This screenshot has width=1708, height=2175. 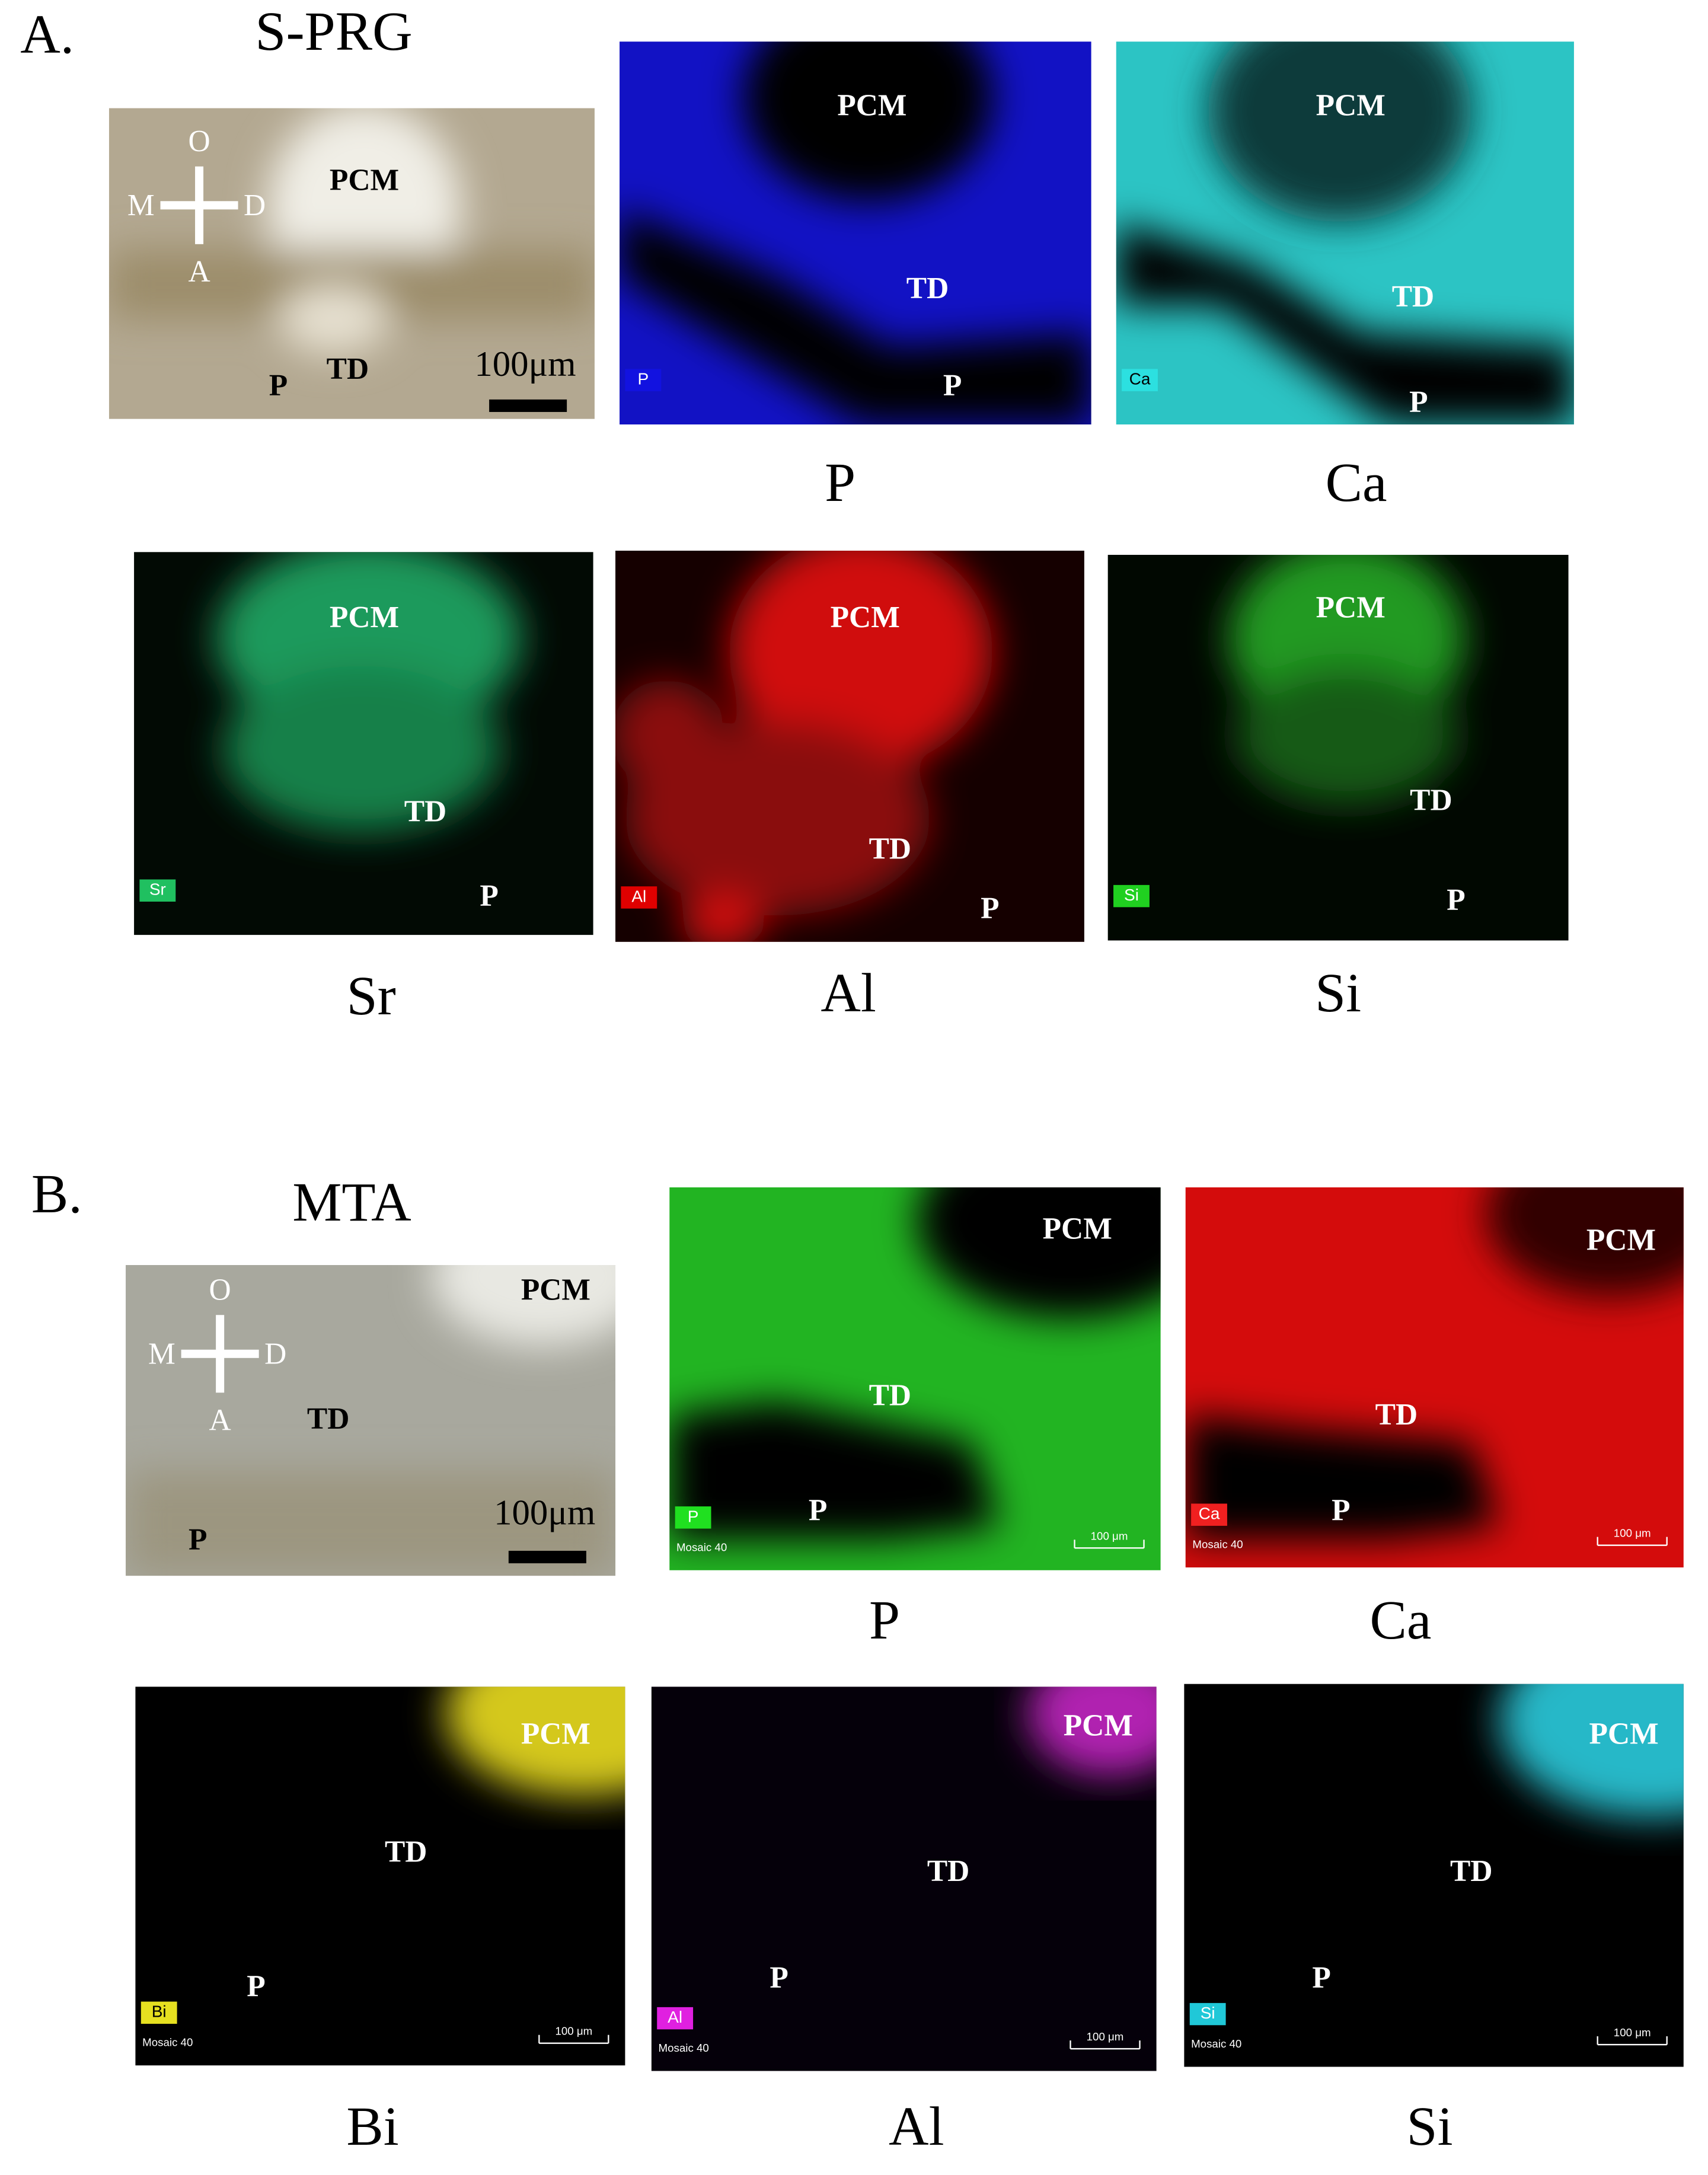 What do you see at coordinates (904, 1879) in the screenshot?
I see `element-map: Al PCM TD P Mosaic 40 100 μm` at bounding box center [904, 1879].